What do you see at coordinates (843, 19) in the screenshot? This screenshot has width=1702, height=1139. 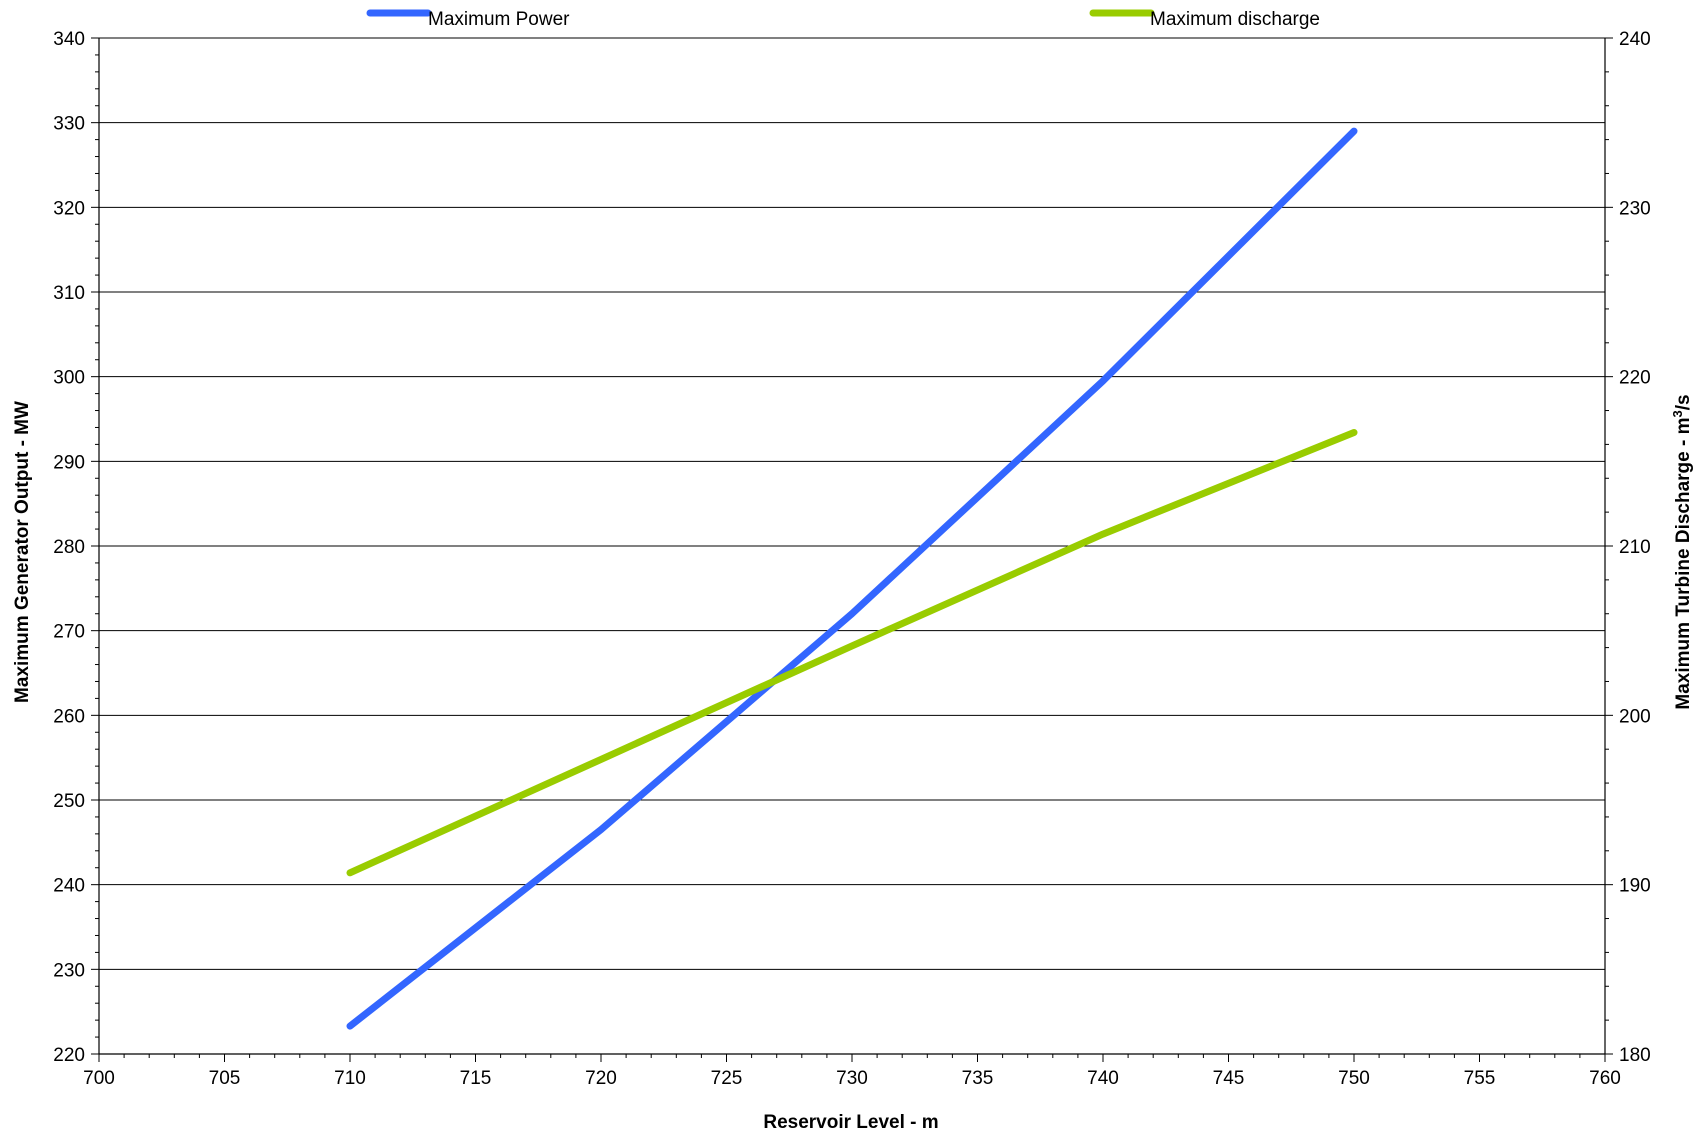 I see `legend: Maximum Power Maximum discharge` at bounding box center [843, 19].